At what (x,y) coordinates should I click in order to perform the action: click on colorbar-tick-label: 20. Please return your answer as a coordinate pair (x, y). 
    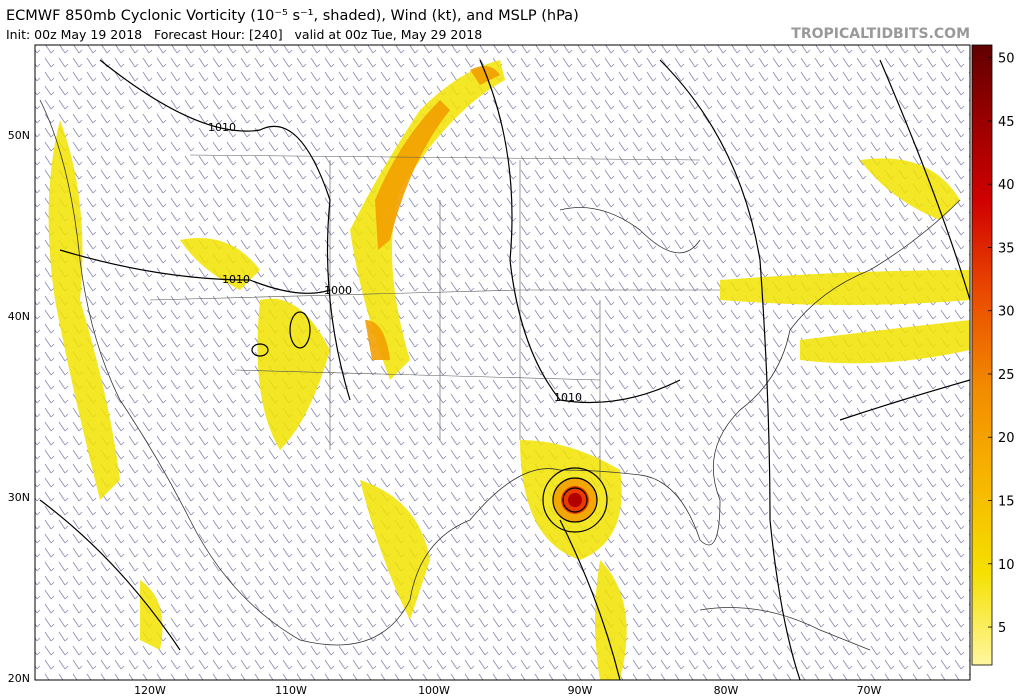
    Looking at the image, I should click on (1006, 438).